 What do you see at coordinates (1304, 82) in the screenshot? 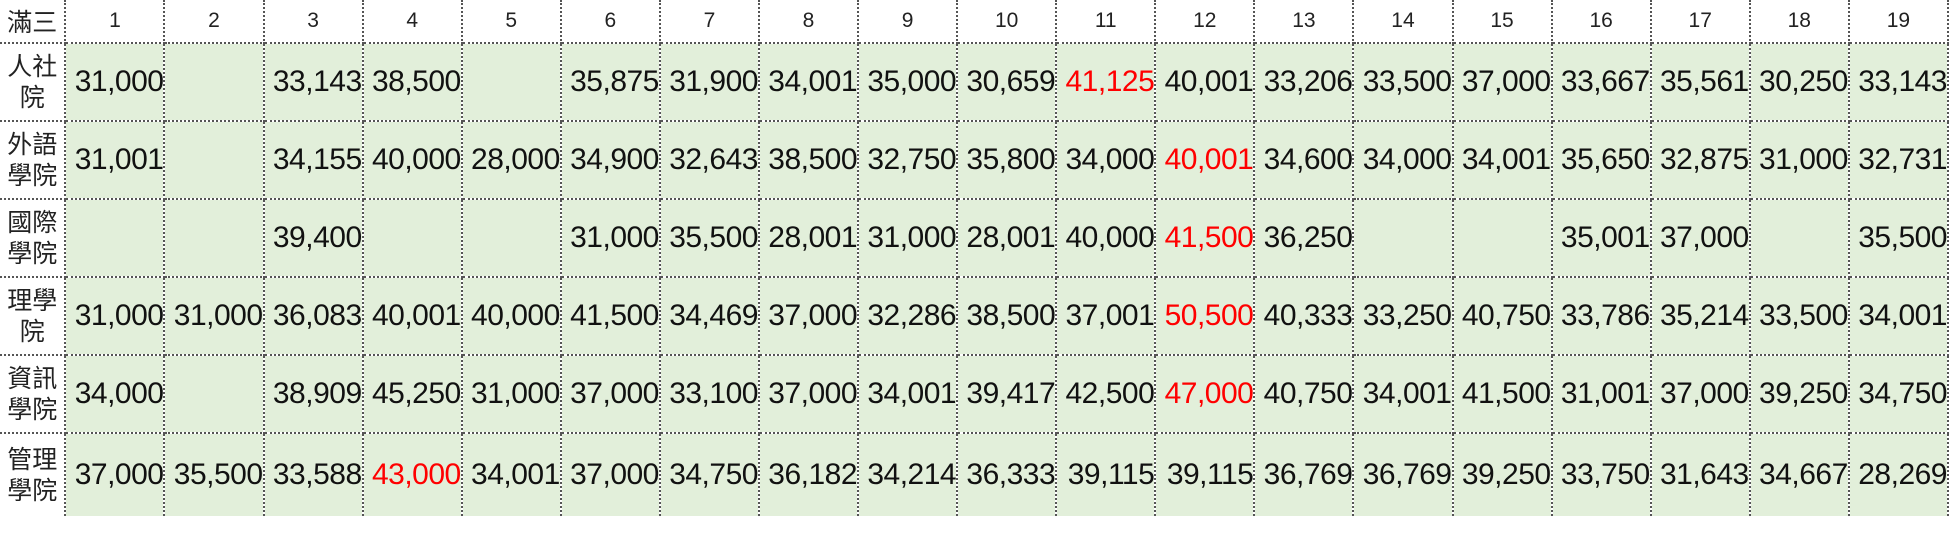
I see `table-cell: 33,206` at bounding box center [1304, 82].